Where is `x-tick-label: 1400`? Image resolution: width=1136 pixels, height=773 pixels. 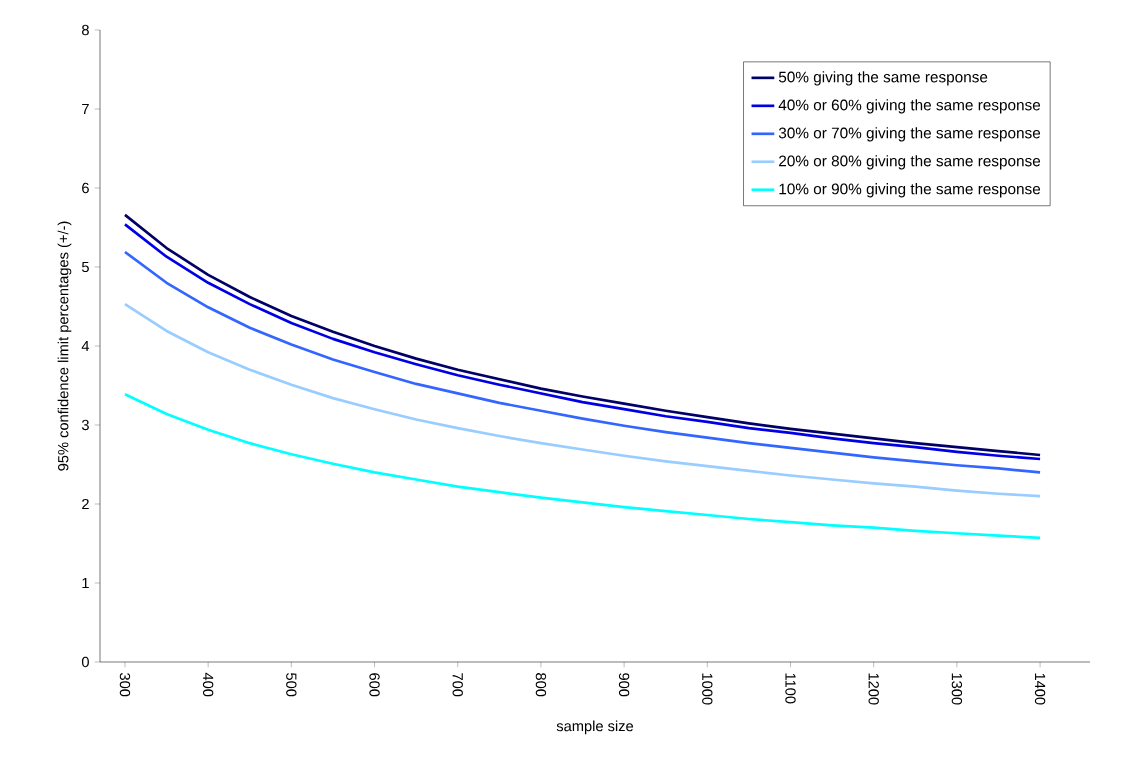
x-tick-label: 1400 is located at coordinates (1040, 689).